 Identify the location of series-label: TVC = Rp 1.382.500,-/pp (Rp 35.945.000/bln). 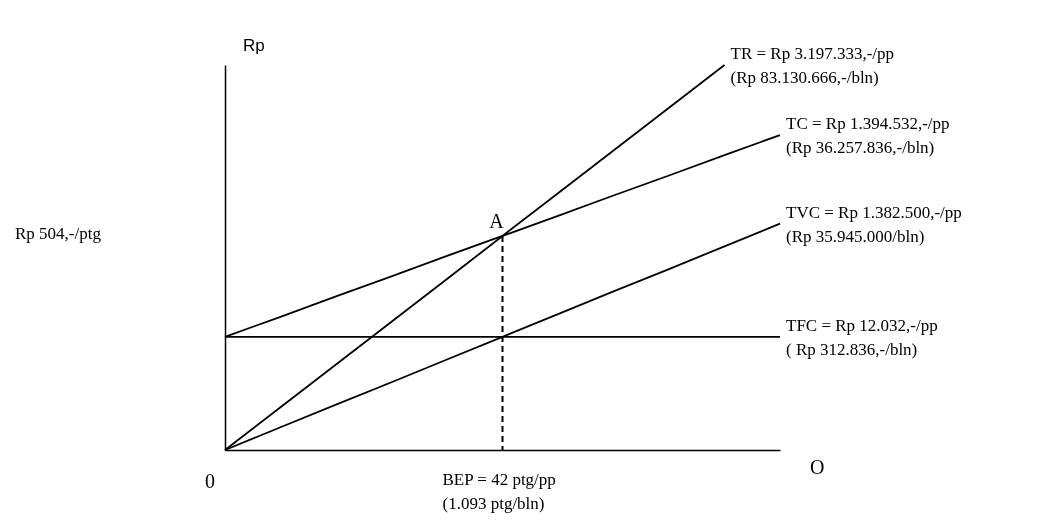
(874, 224).